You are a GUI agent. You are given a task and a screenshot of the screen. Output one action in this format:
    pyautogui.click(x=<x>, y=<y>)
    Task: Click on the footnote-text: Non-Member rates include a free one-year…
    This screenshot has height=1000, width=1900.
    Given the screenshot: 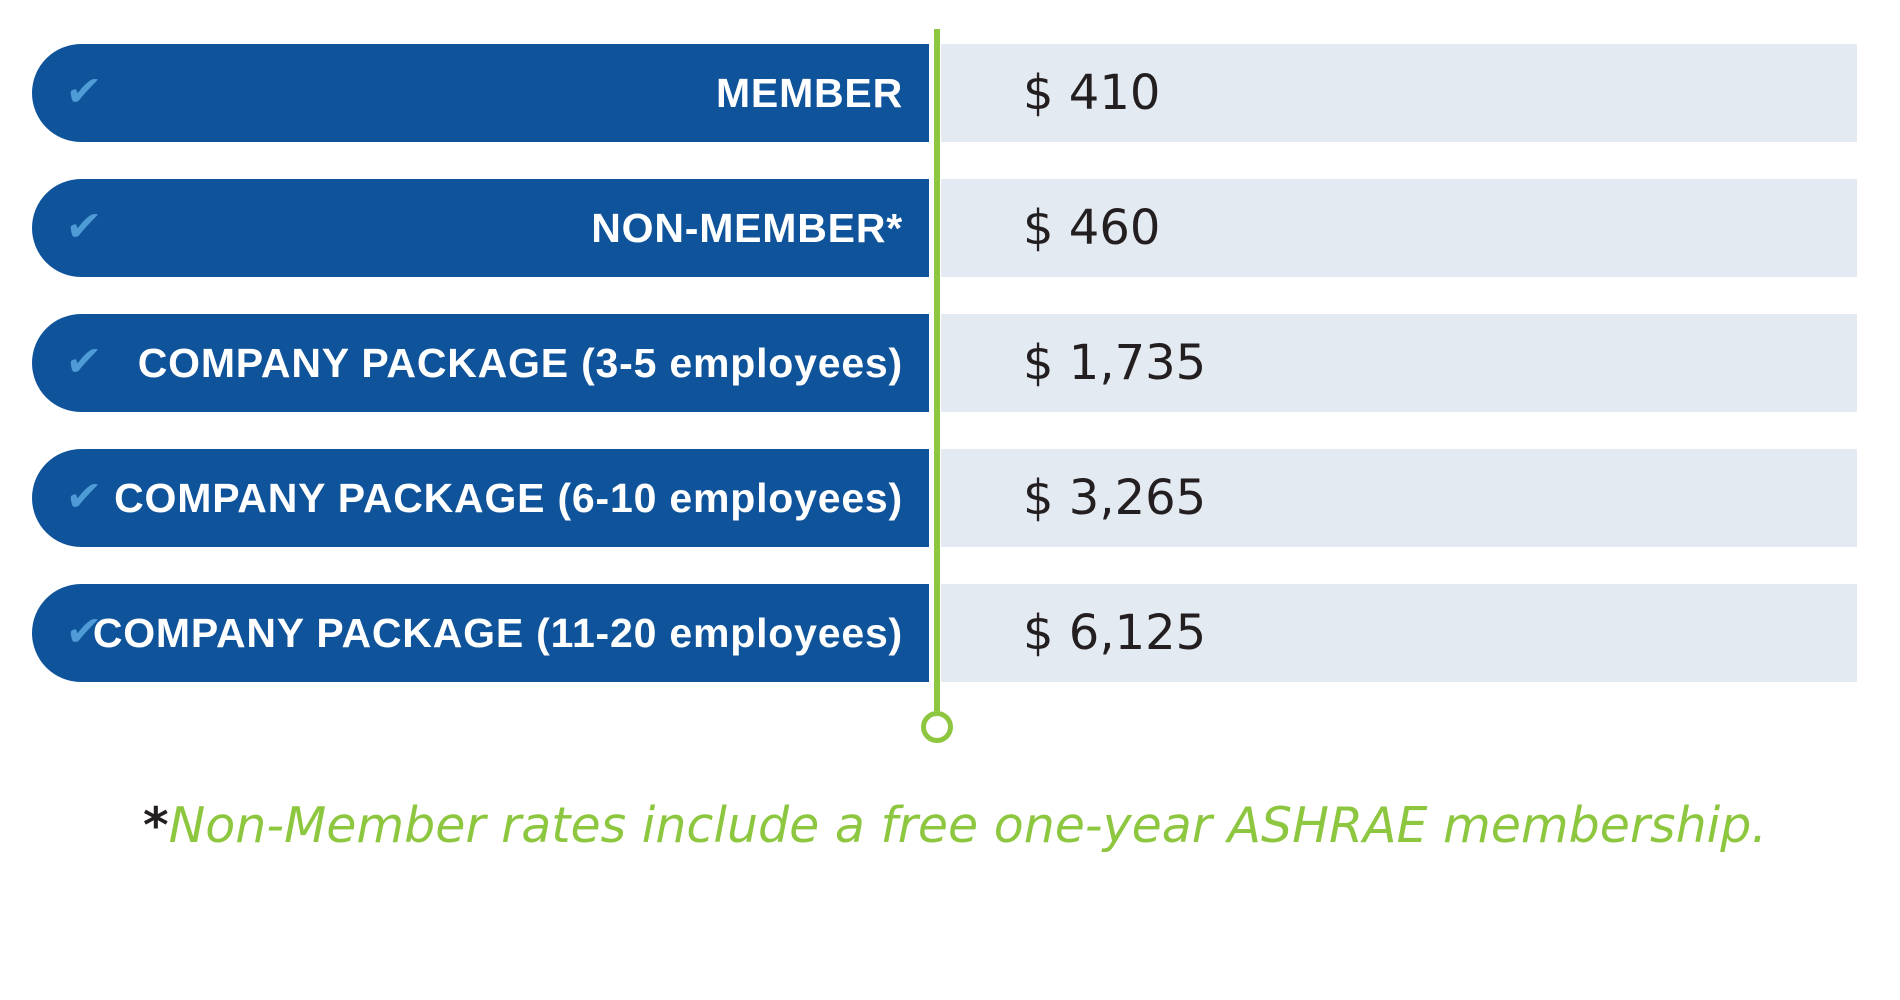 What is the action you would take?
    pyautogui.click(x=967, y=825)
    